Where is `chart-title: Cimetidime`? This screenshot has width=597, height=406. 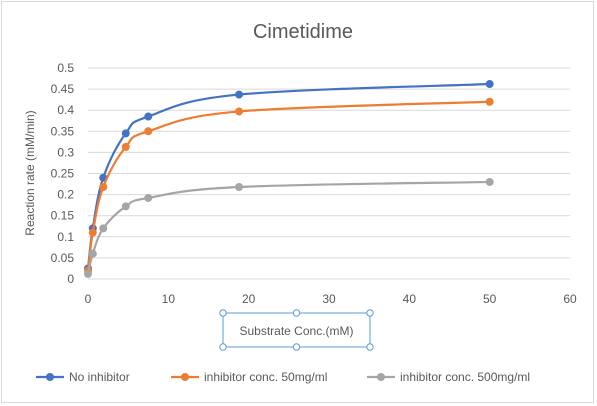
chart-title: Cimetidime is located at coordinates (303, 32).